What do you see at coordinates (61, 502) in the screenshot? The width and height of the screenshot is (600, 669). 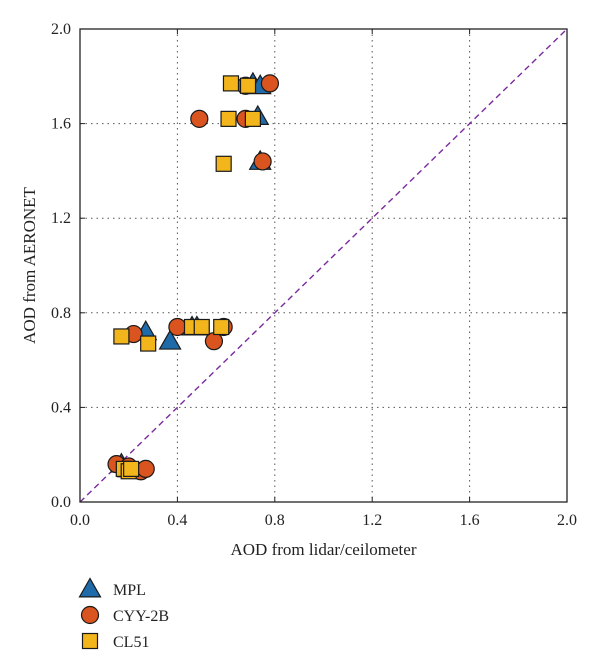 I see `y-tick-label: 0.0` at bounding box center [61, 502].